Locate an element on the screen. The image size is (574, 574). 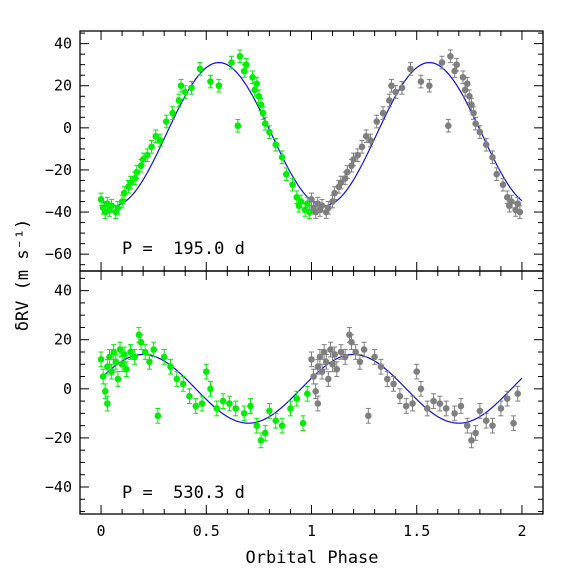
bottom-y-tick-label: −20 is located at coordinates (58, 438).